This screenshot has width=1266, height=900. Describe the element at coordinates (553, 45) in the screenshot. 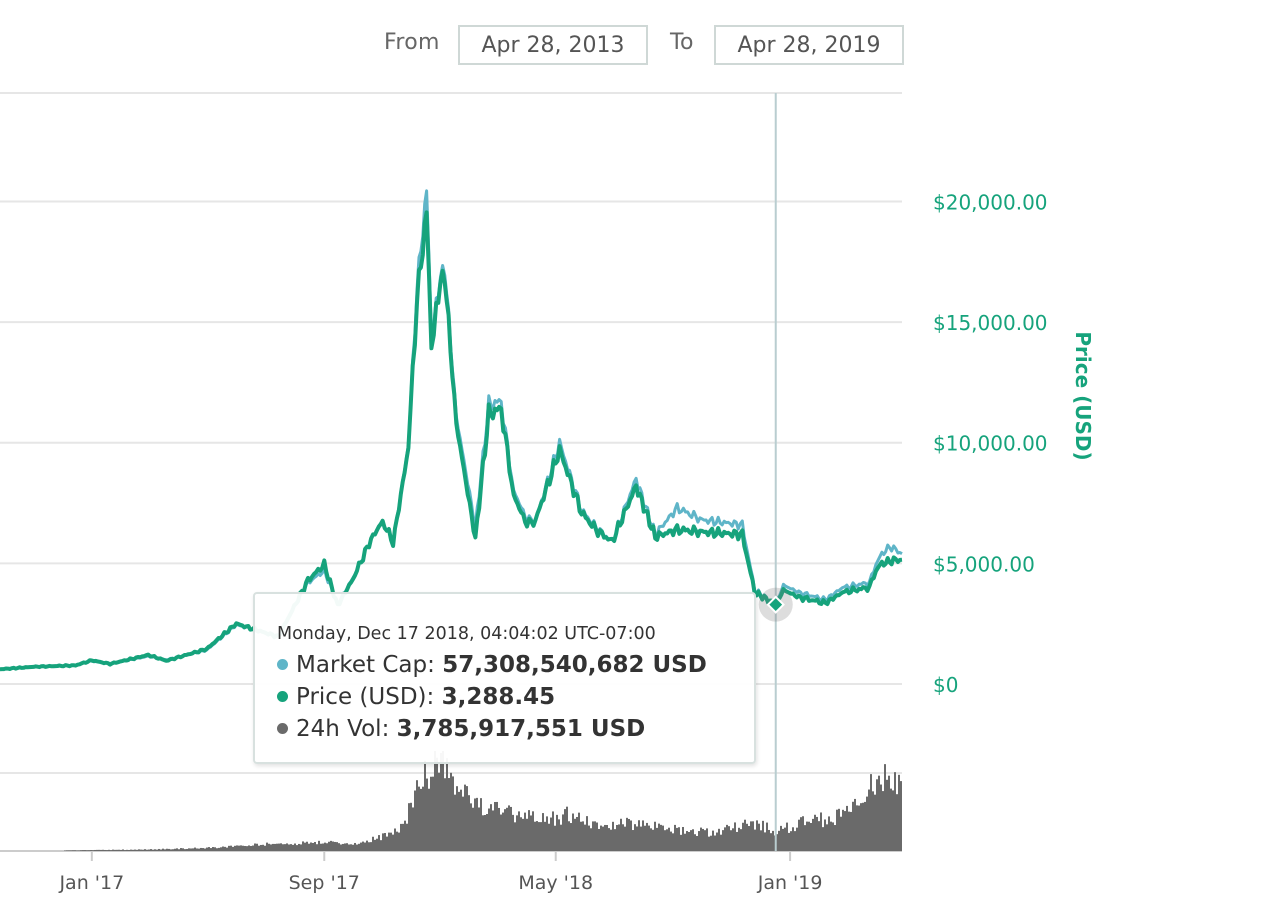

I see `from-date-input: Apr 28, 2013` at that location.